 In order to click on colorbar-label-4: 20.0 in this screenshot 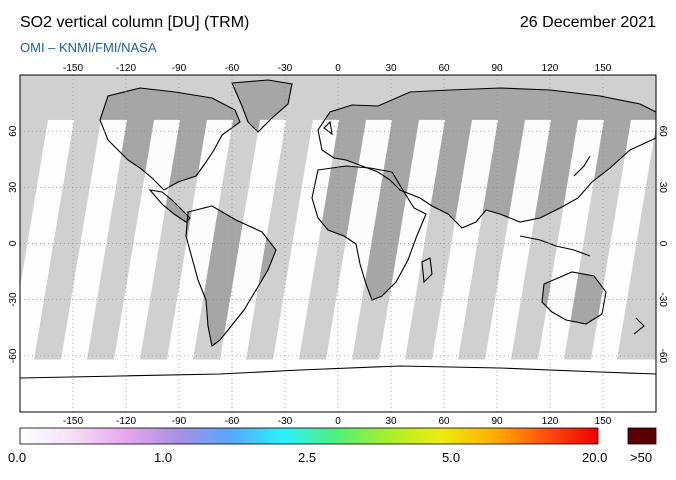, I will do `click(595, 457)`.